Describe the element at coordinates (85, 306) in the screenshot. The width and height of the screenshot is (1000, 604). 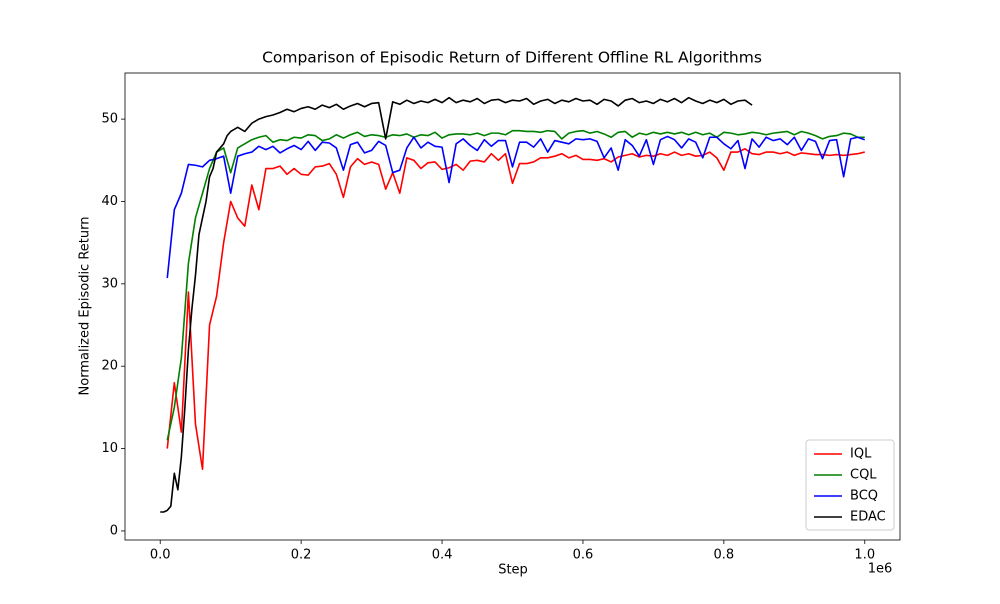
I see `y-axis-label: Normalized Episodic Return` at that location.